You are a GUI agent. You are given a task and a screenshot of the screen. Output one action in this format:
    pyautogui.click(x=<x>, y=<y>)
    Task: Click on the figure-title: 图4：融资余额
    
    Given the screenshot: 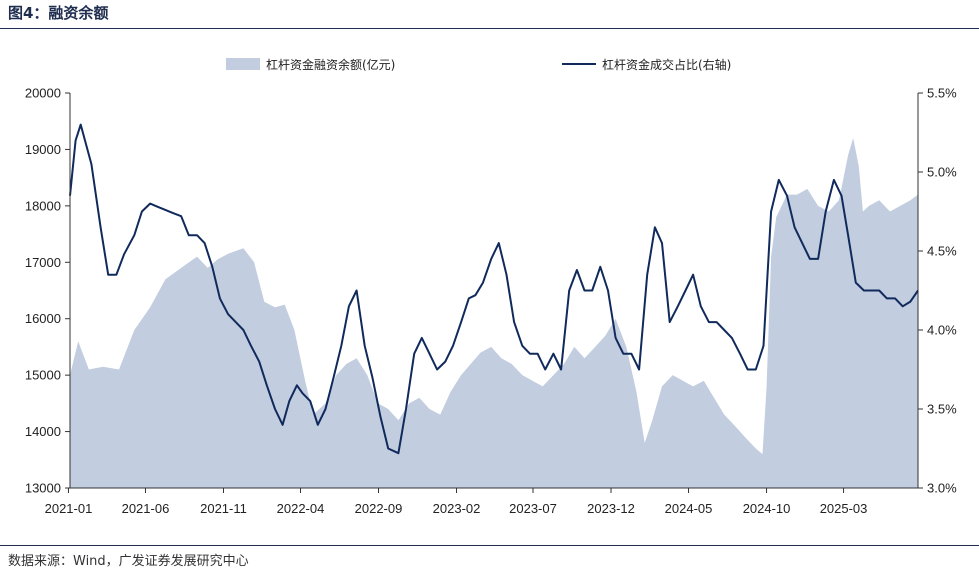 What is the action you would take?
    pyautogui.click(x=58, y=13)
    